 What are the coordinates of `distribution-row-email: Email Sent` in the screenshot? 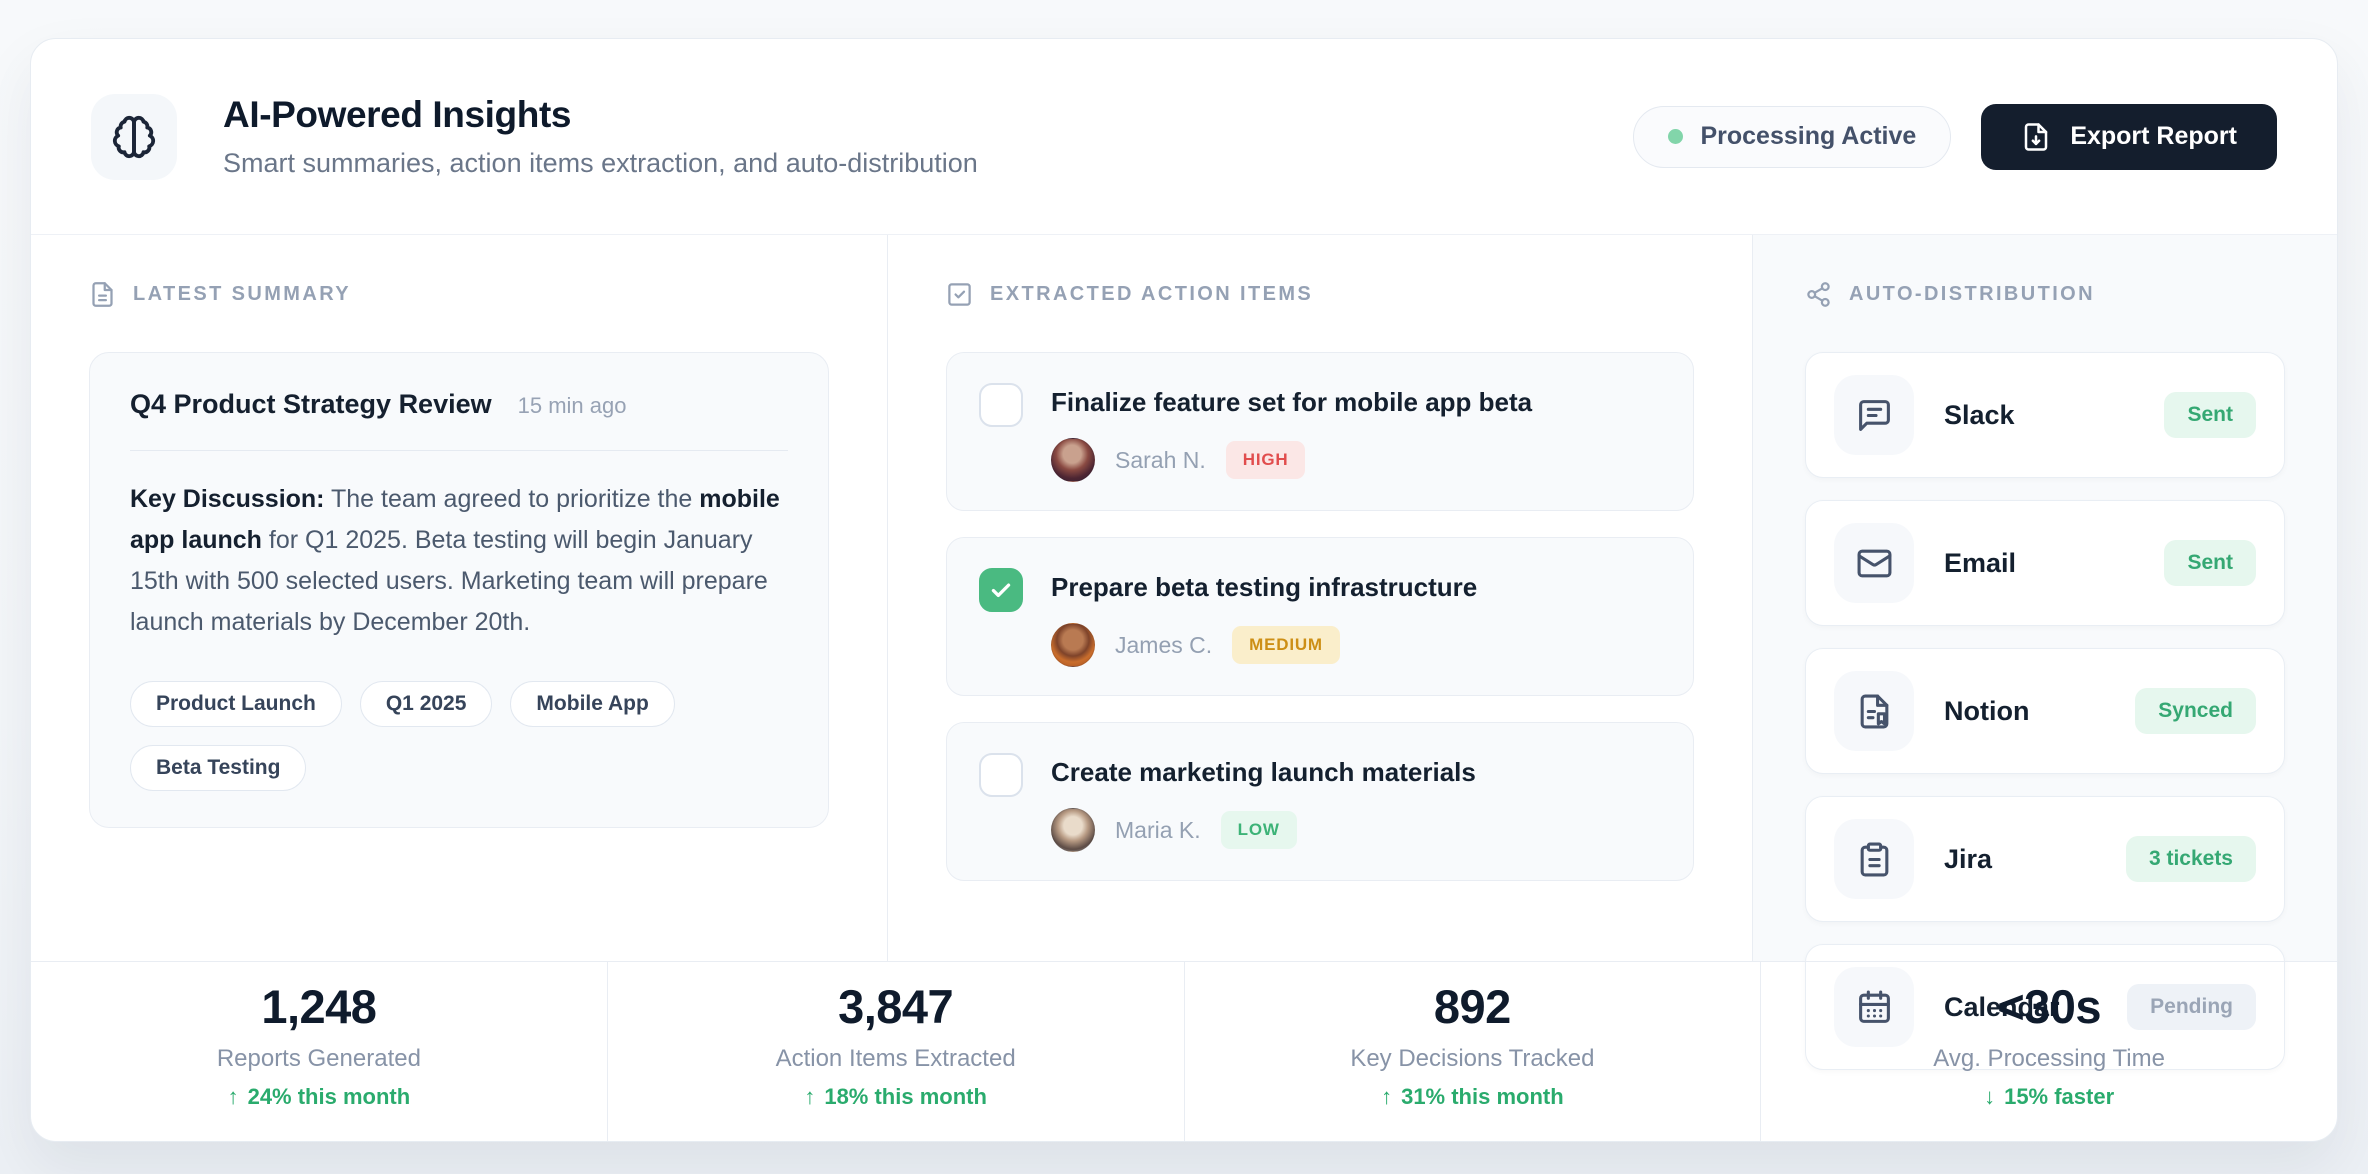 It's located at (2045, 563).